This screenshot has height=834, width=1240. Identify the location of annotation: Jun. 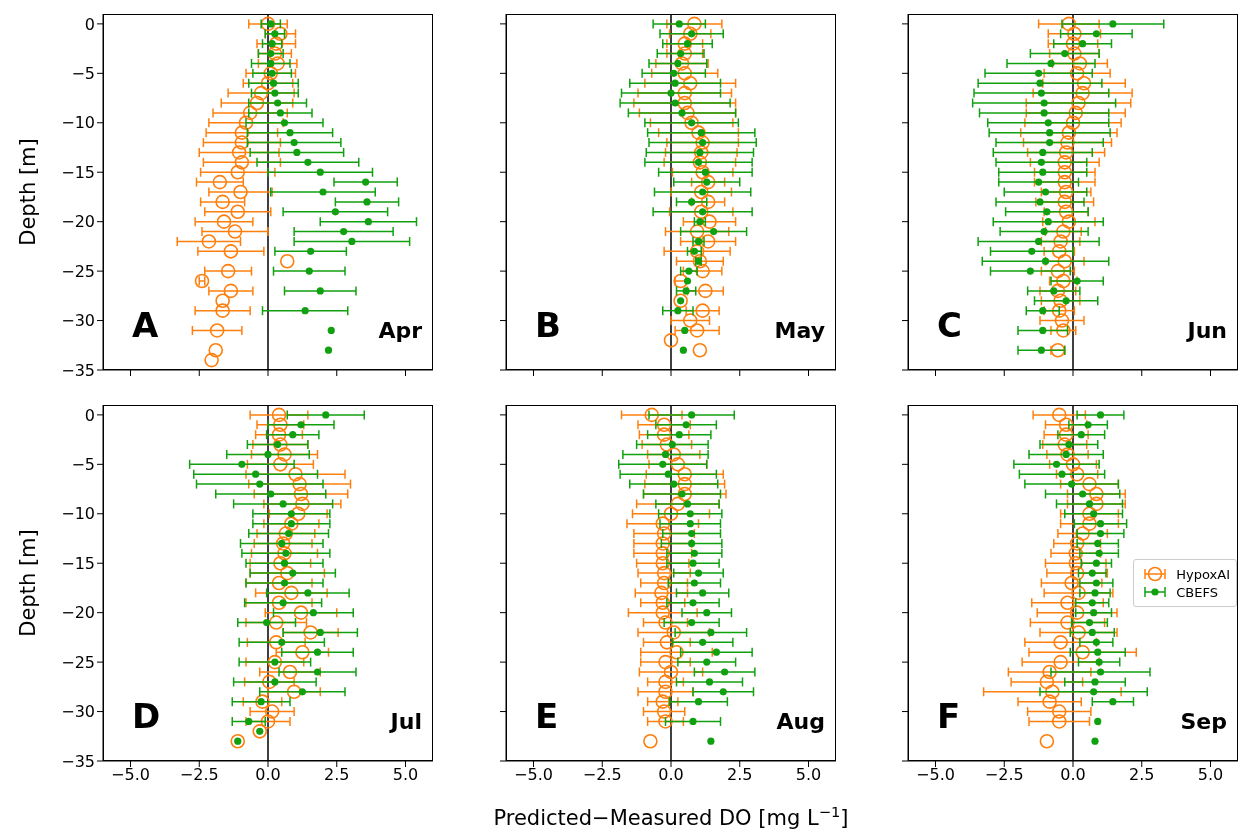
(1207, 330).